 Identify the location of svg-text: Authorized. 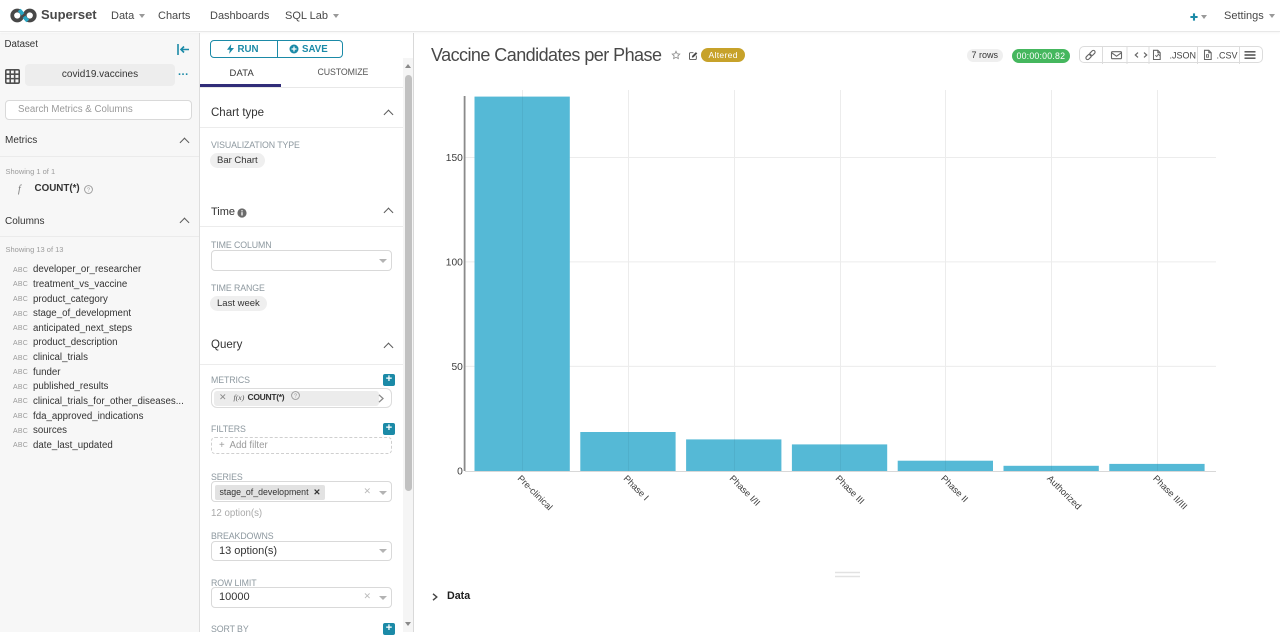
(1064, 492).